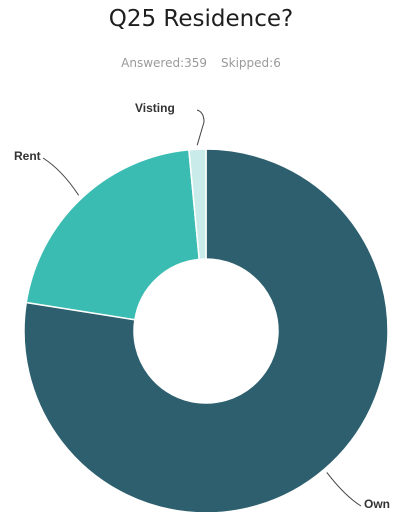 The image size is (402, 512). What do you see at coordinates (197, 204) in the screenshot?
I see `slice-visting` at bounding box center [197, 204].